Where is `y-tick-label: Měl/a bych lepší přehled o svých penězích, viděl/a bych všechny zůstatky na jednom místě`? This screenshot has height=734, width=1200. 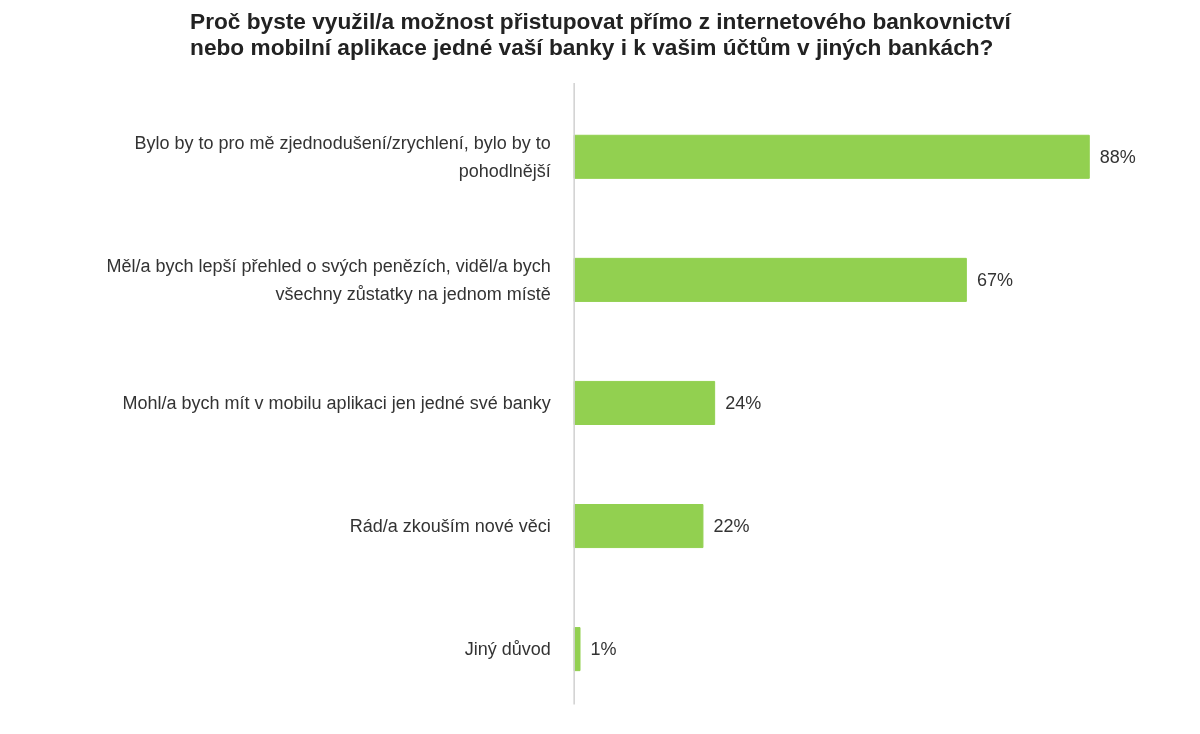
y-tick-label: Měl/a bych lepší přehled o svých penězích, viděl/a bych všechny zůstatky na jednom místě is located at coordinates (328, 279).